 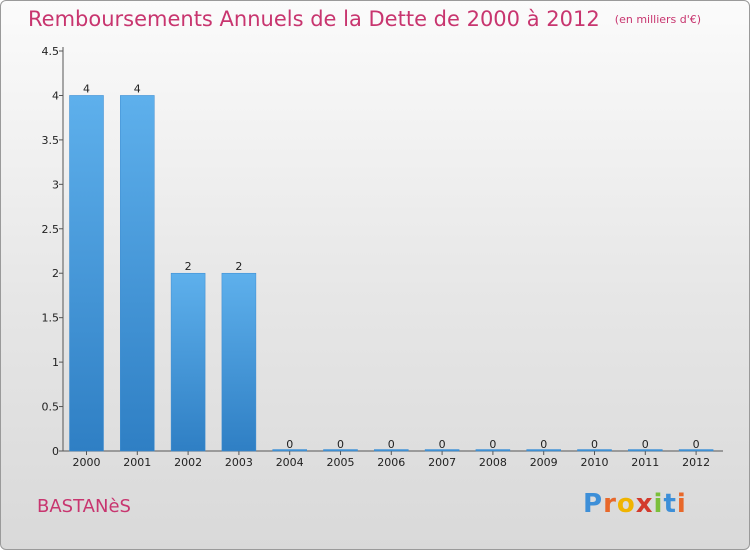 What do you see at coordinates (87, 462) in the screenshot?
I see `x-tick-label: 2000` at bounding box center [87, 462].